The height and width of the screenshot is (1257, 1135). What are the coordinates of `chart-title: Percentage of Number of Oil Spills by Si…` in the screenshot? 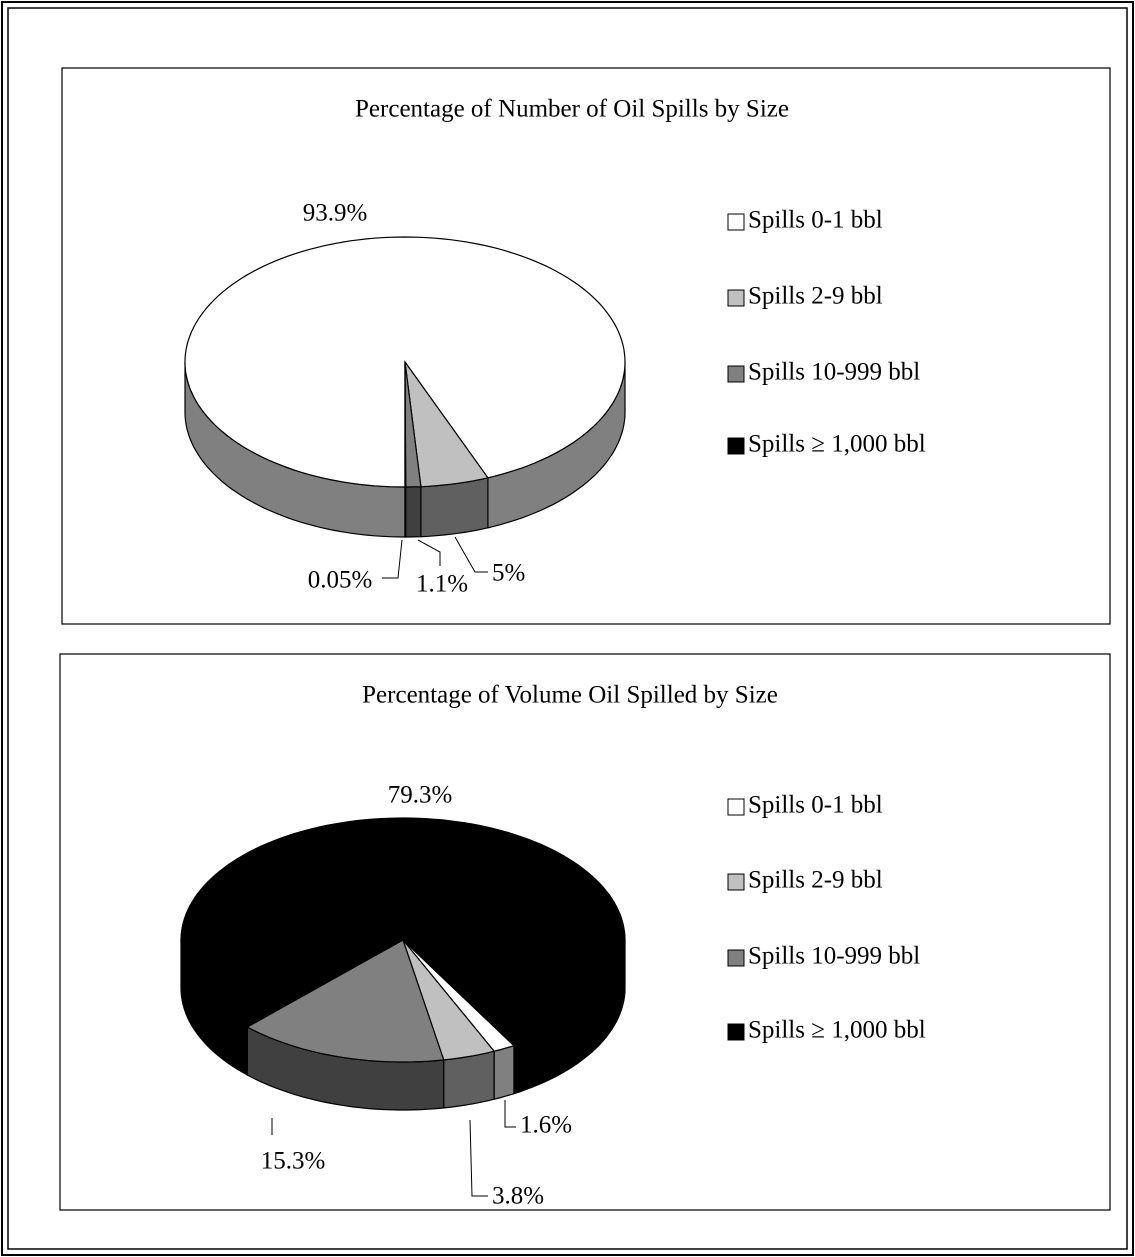 It's located at (572, 109).